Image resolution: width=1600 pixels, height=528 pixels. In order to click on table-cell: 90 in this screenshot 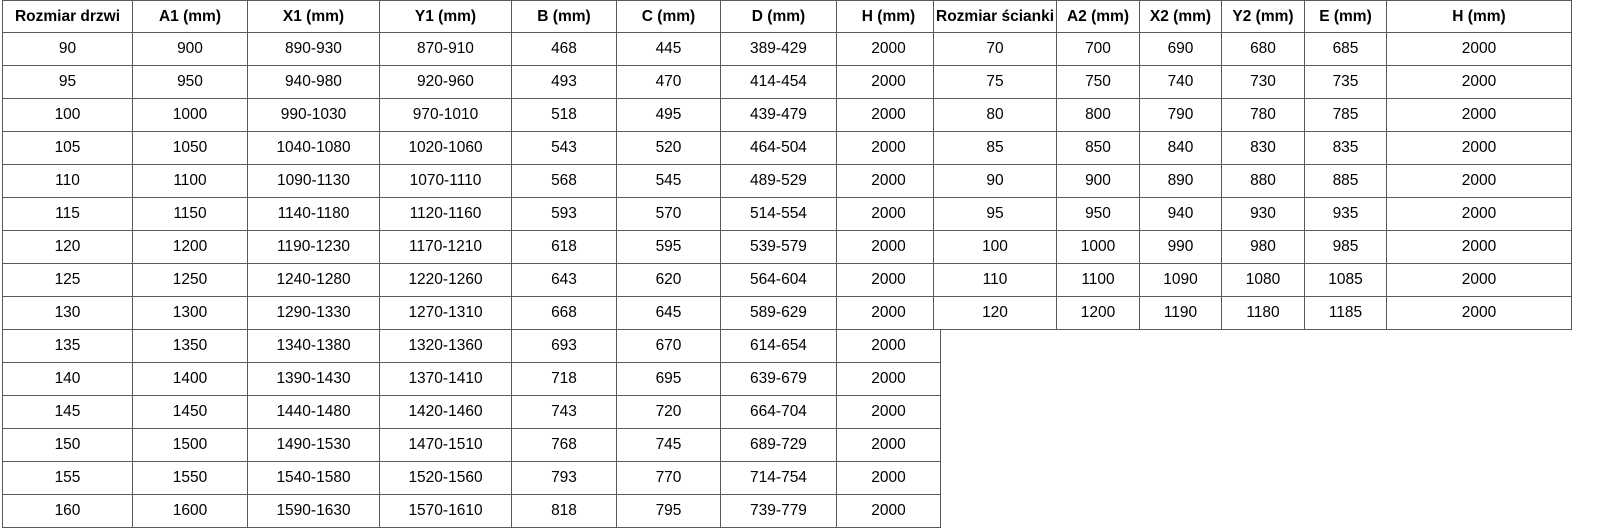, I will do `click(67, 49)`.